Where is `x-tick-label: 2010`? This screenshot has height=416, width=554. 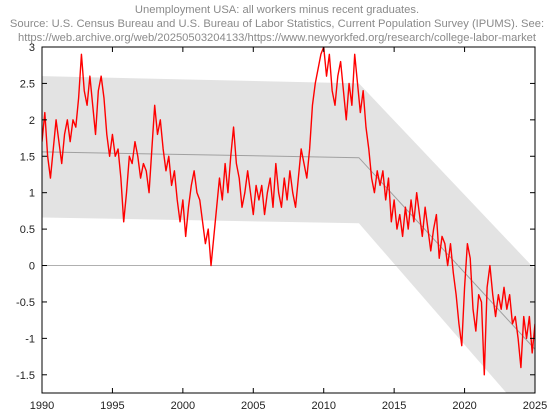 x-tick-label: 2010 is located at coordinates (323, 406).